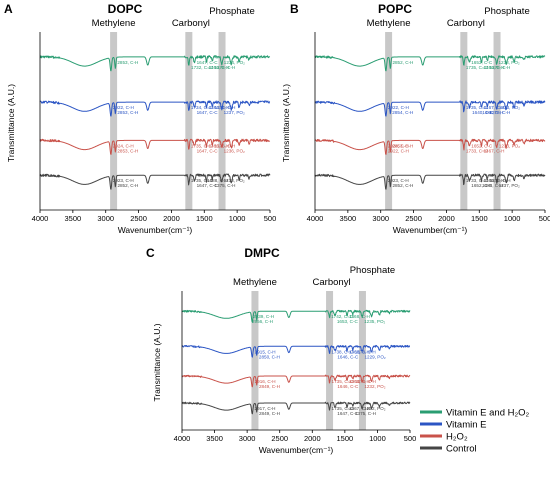 The width and height of the screenshot is (550, 485). What do you see at coordinates (263, 316) in the screenshot?
I see `peak-label: 2939, C-H` at bounding box center [263, 316].